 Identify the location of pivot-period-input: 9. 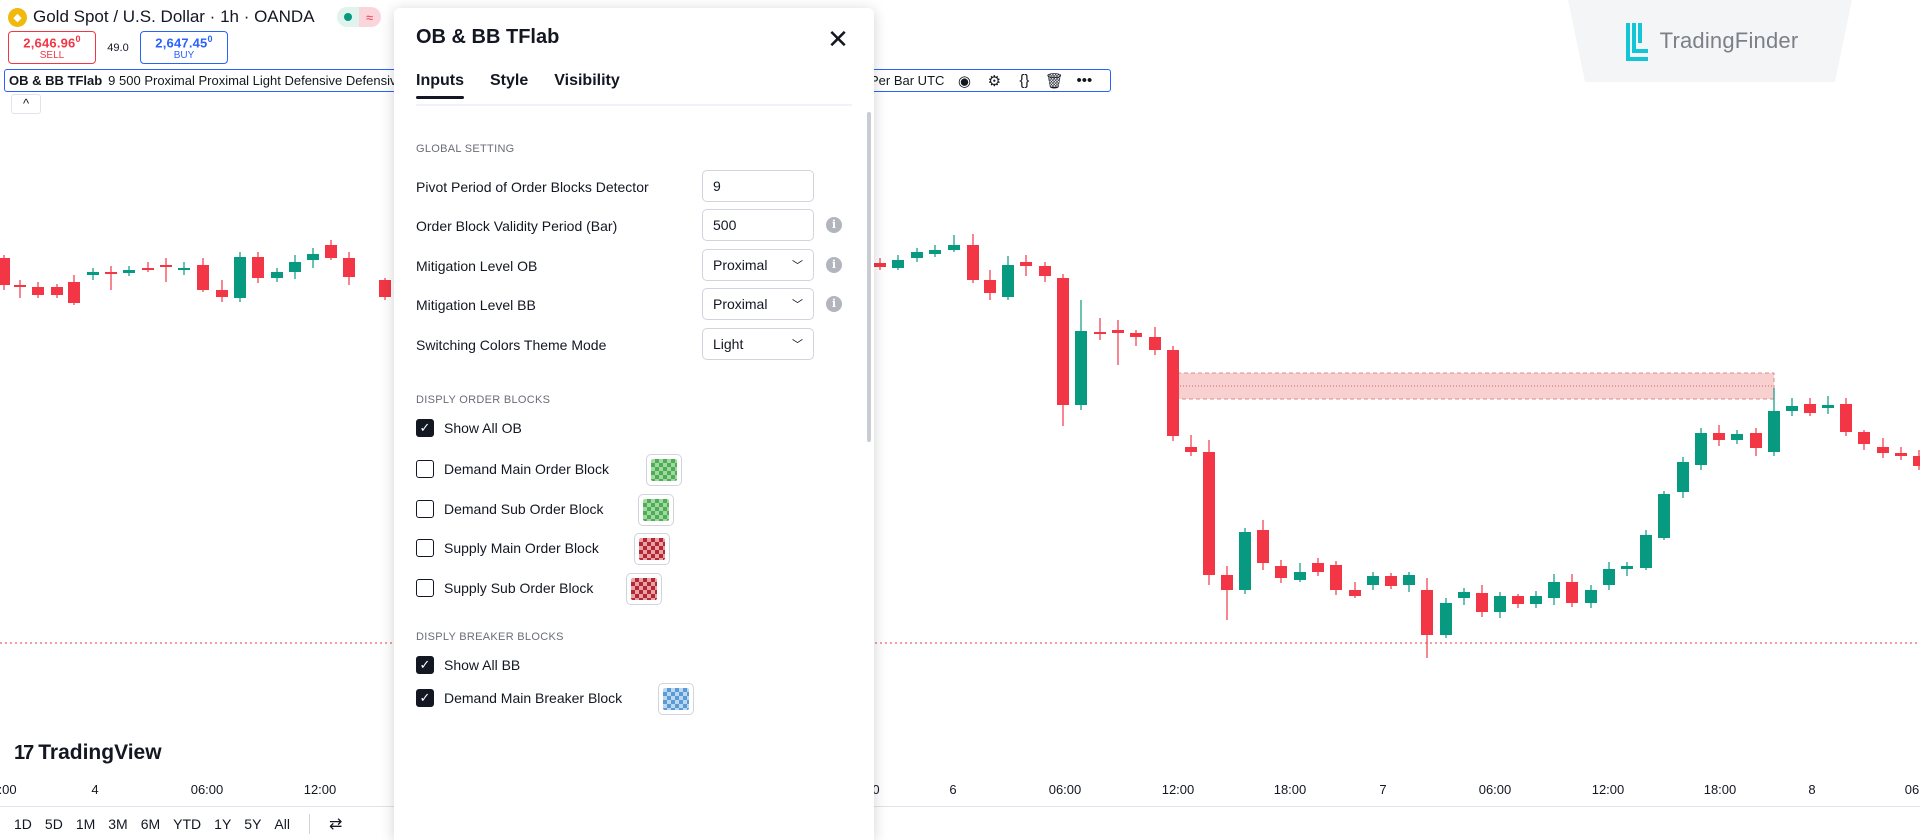
(758, 186).